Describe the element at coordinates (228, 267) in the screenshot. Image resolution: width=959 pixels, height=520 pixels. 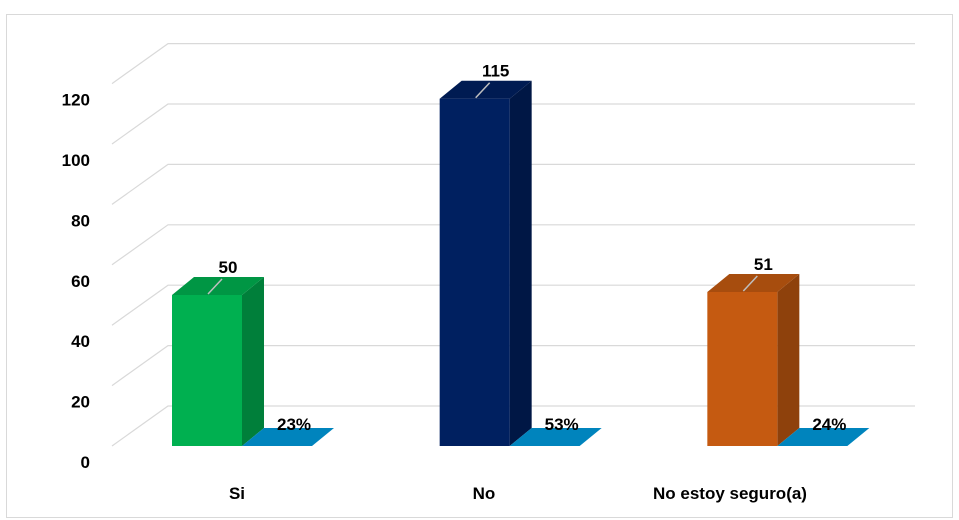
I see `count-label: 50` at that location.